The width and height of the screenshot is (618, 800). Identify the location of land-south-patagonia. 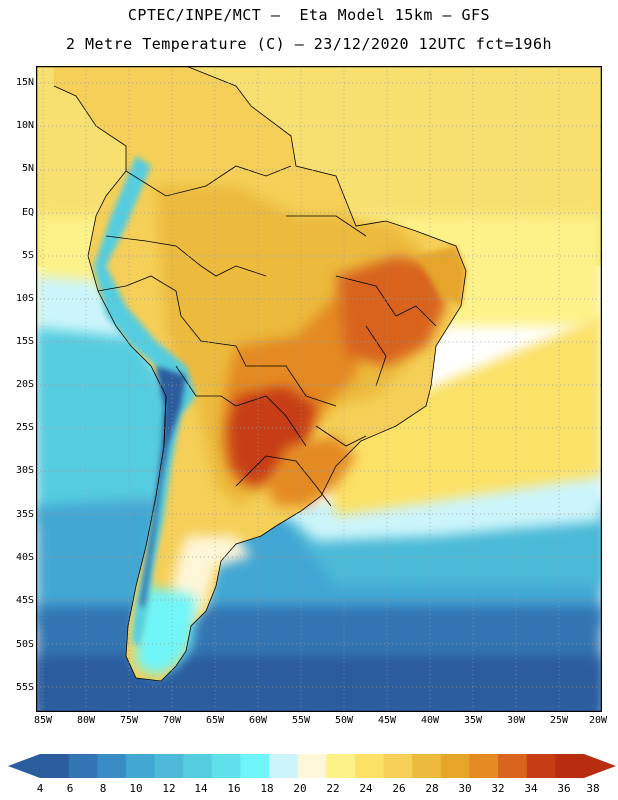
(166, 631).